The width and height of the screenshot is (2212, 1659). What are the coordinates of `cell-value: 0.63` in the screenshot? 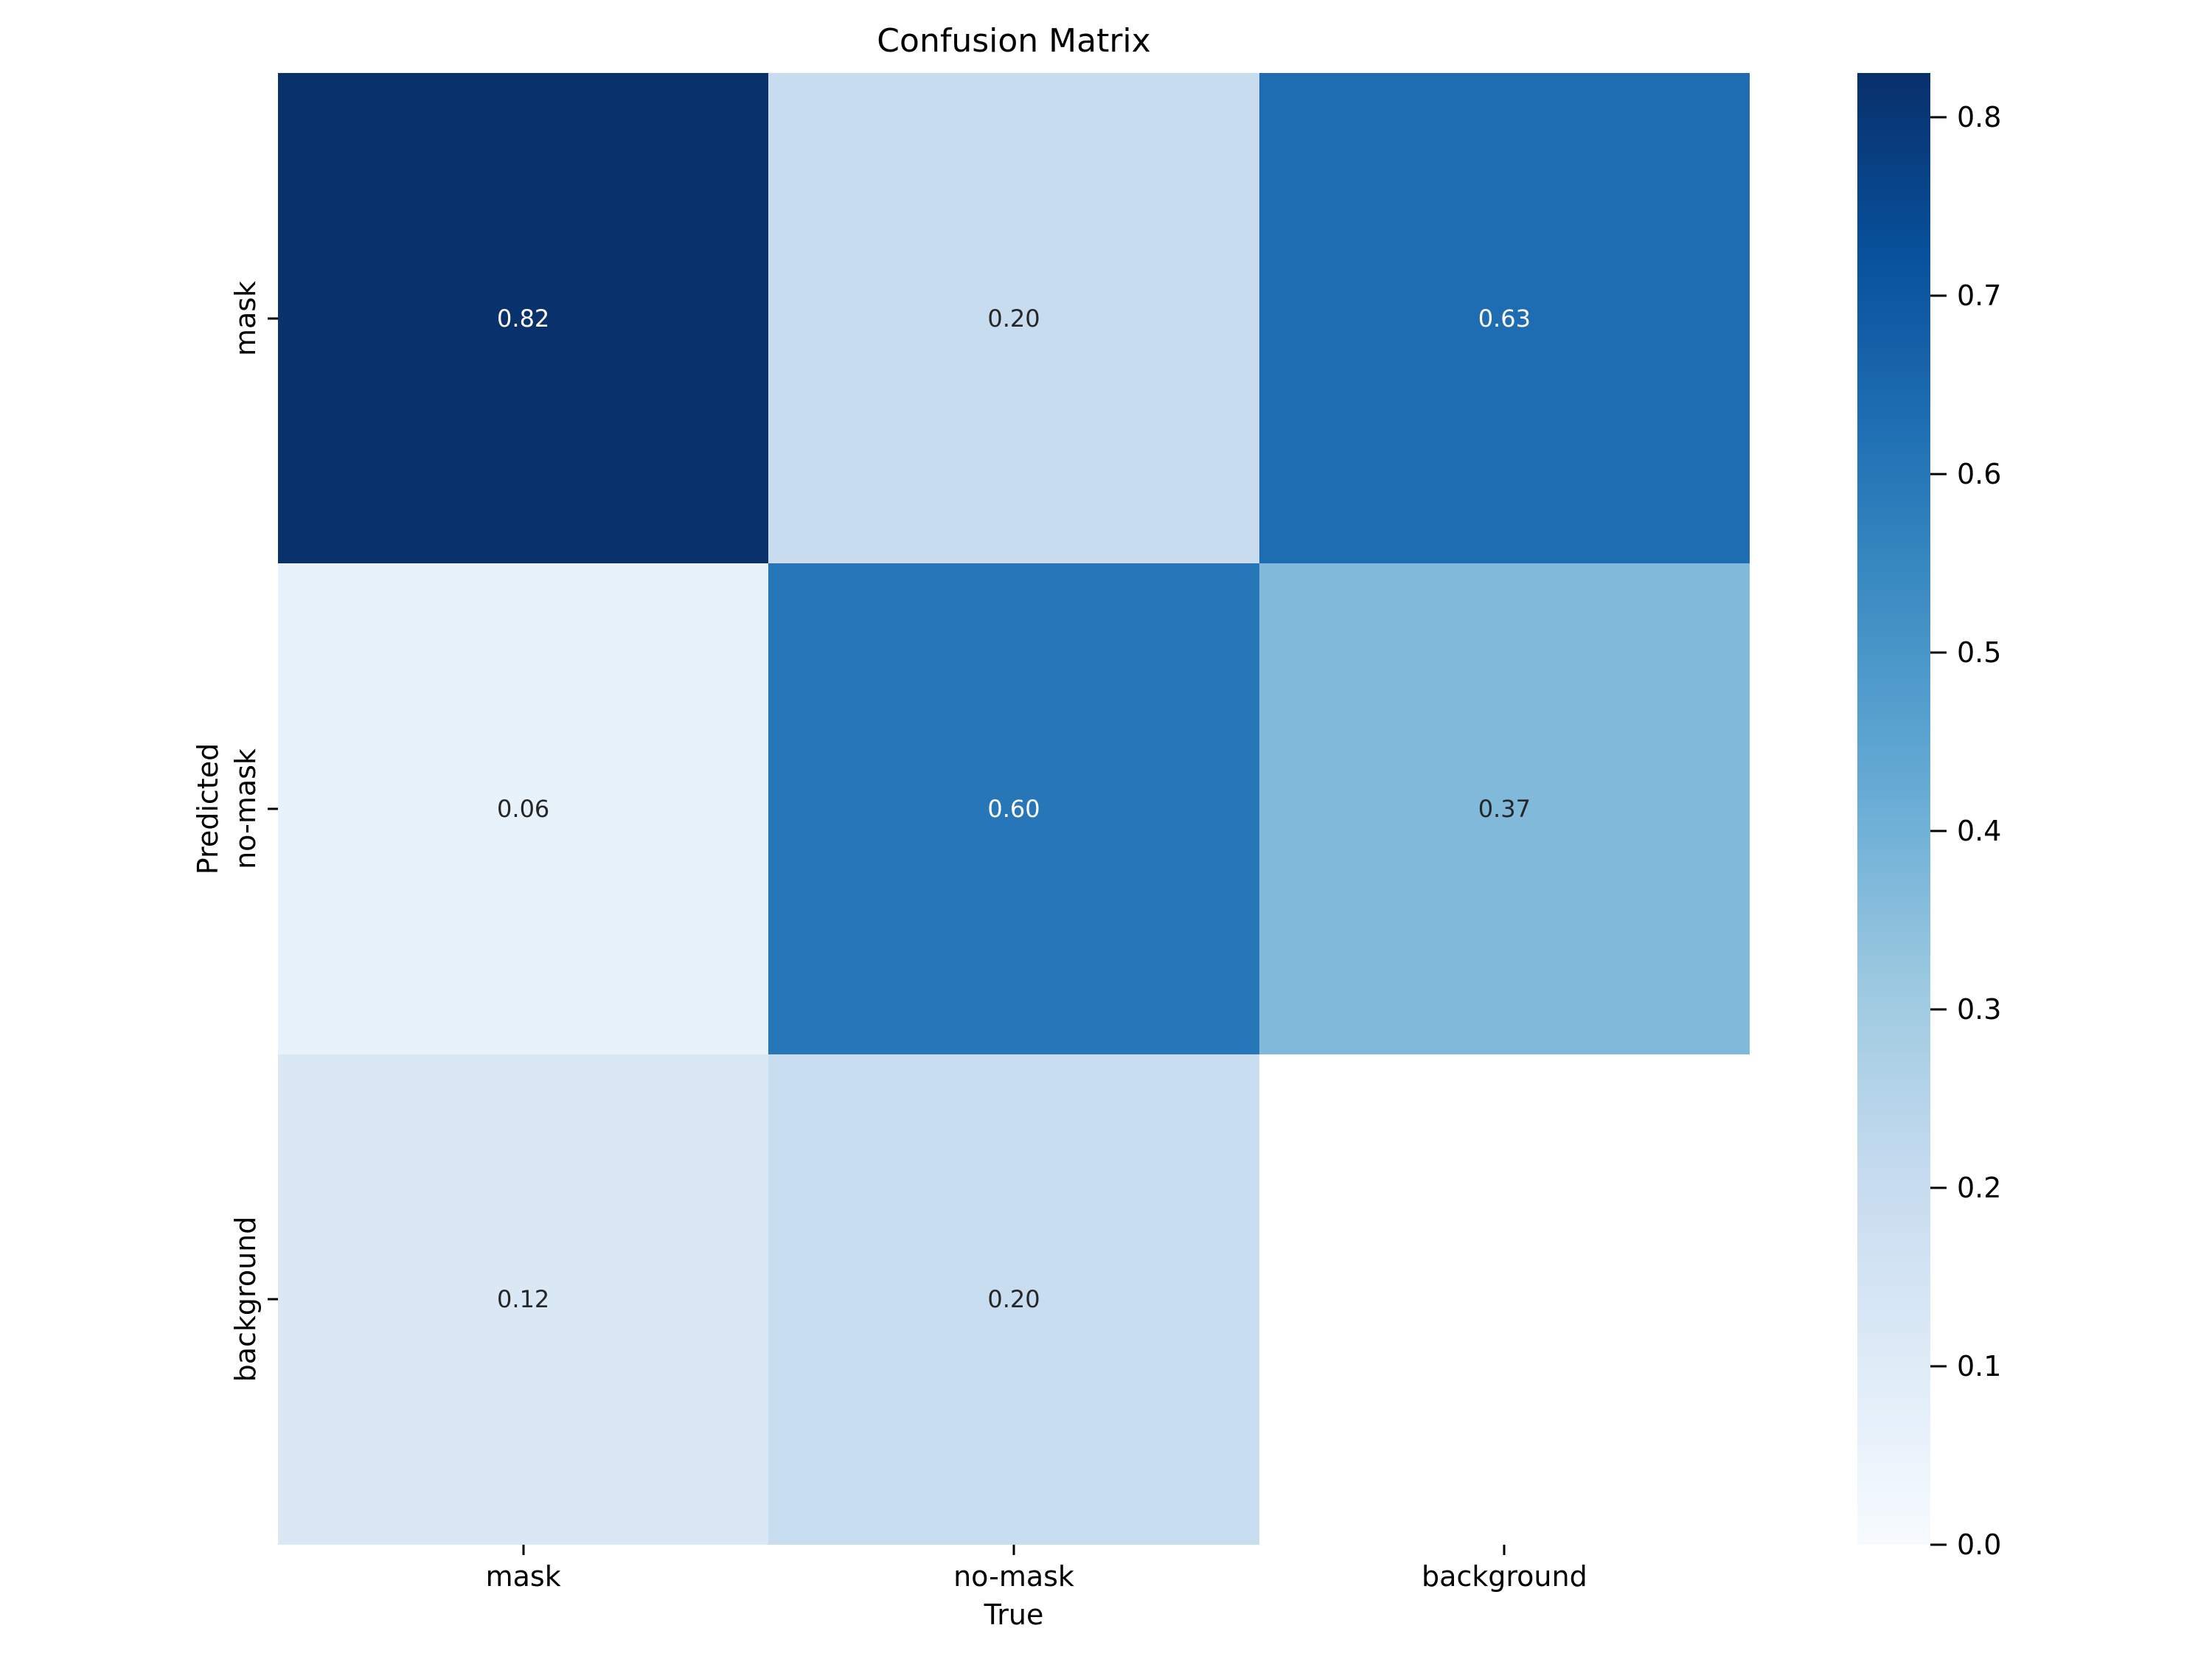 It's located at (1504, 318).